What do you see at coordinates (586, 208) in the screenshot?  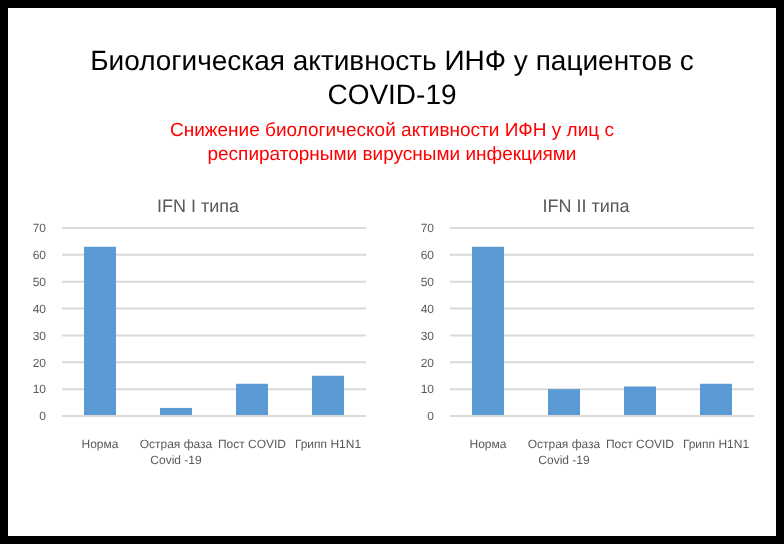 I see `chart-title: IFN II типа` at bounding box center [586, 208].